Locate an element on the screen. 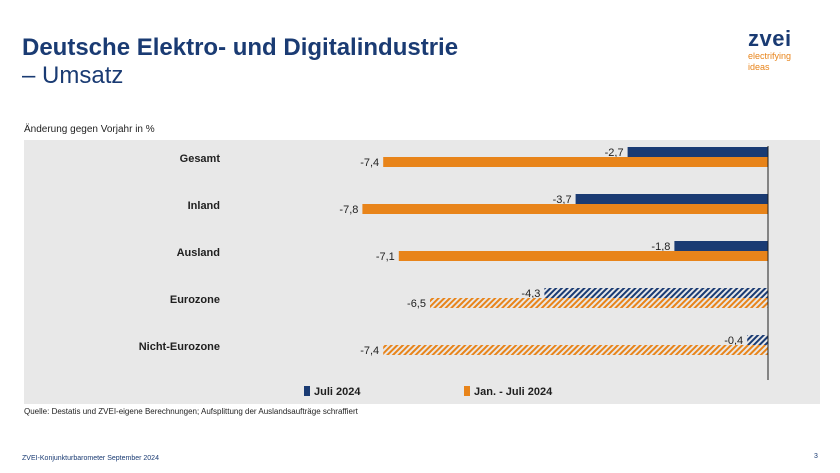  legend-label-juli: Juli 2024 is located at coordinates (337, 392).